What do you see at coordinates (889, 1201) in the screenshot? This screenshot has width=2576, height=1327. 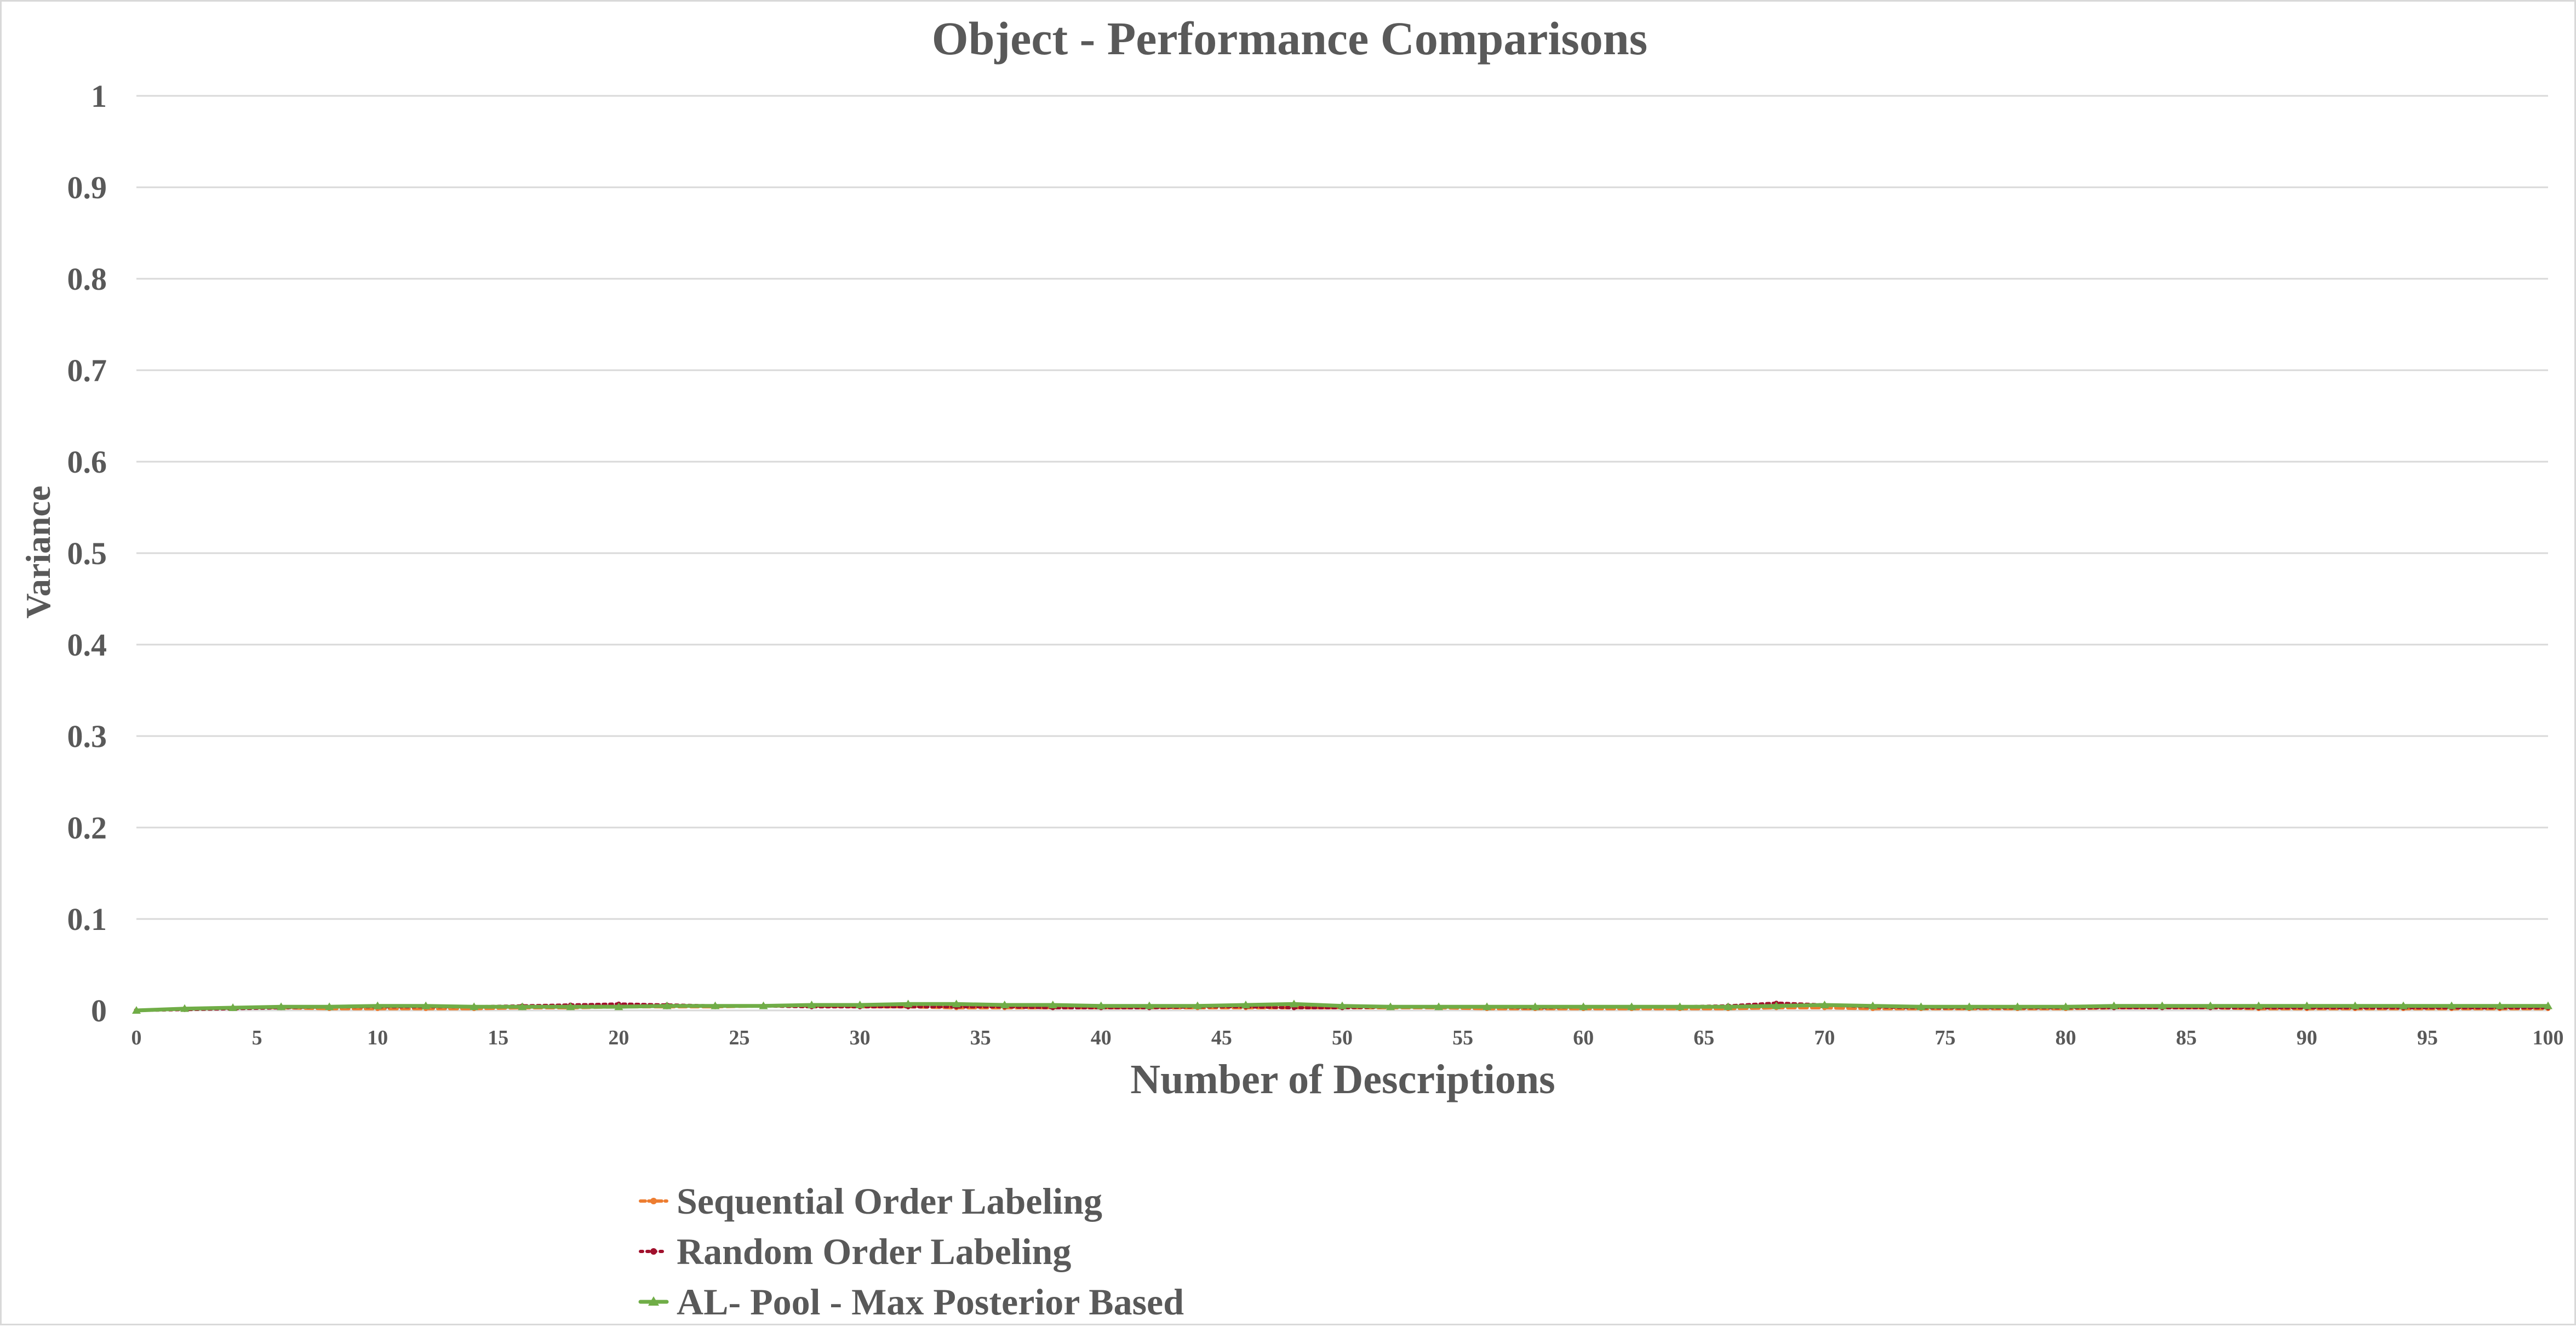 I see `legend-label: Sequential Order Labeling` at bounding box center [889, 1201].